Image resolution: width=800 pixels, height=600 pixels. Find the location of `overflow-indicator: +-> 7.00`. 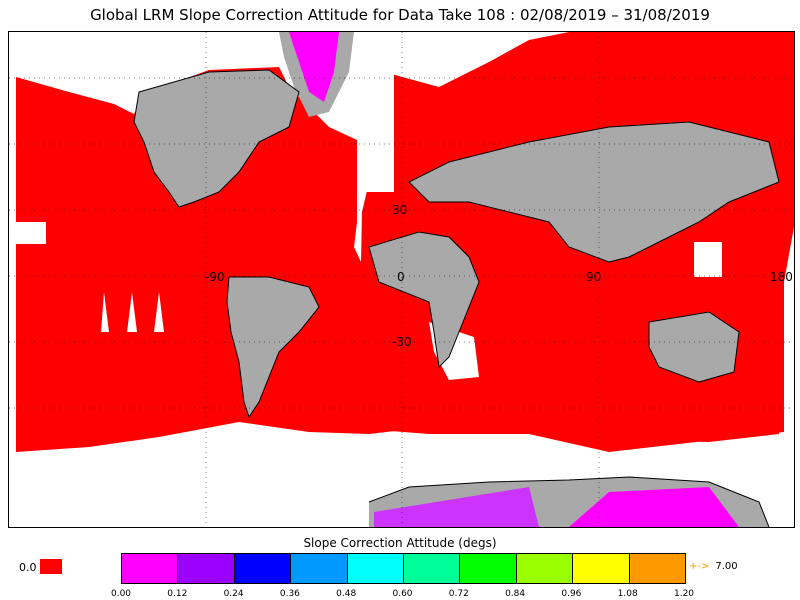

overflow-indicator: +-> 7.00 is located at coordinates (713, 566).